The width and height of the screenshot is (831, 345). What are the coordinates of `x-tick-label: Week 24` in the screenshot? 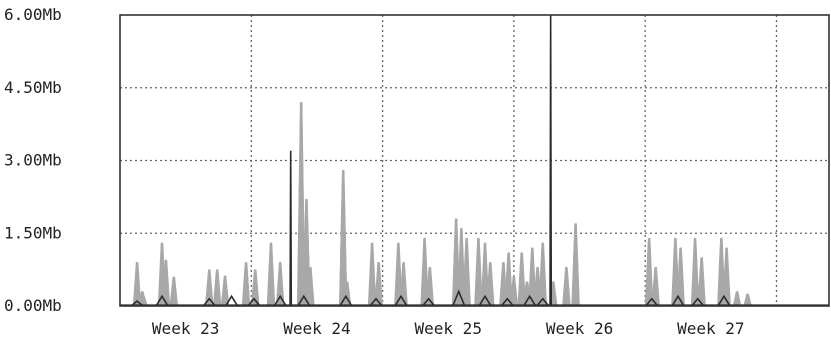 It's located at (316, 328).